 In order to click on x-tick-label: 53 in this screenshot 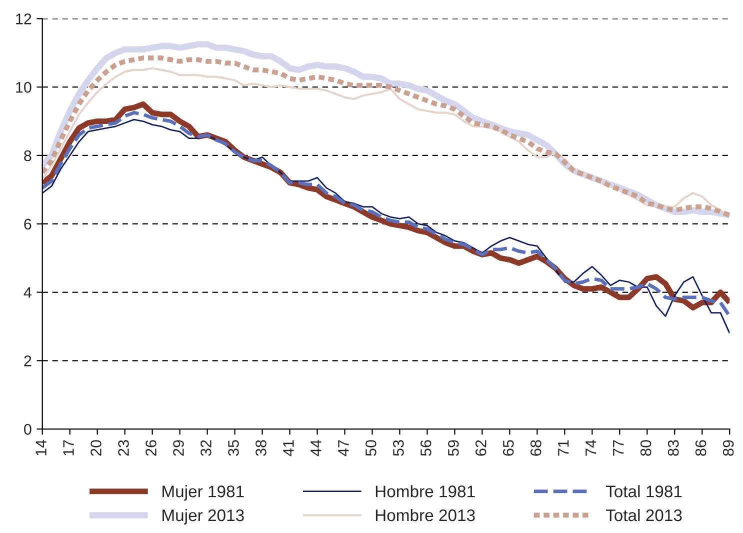, I will do `click(398, 448)`.